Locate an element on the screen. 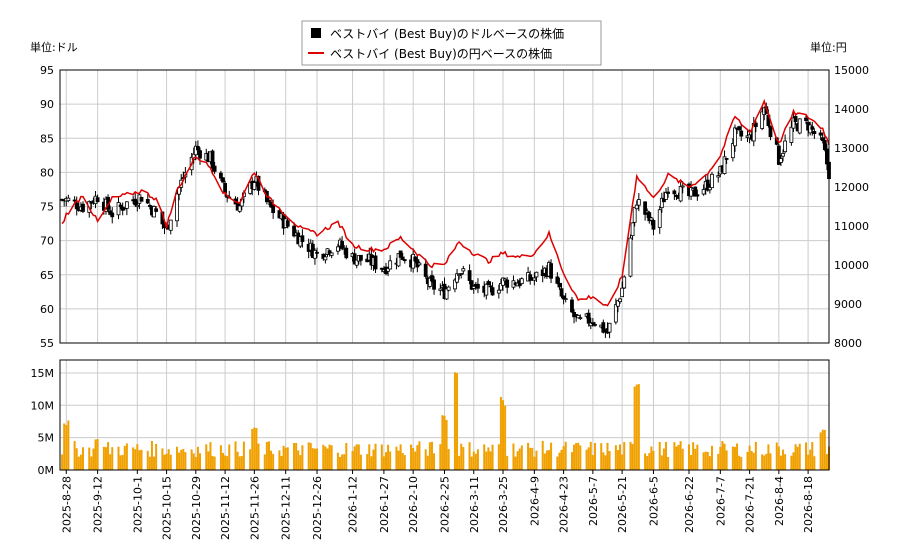 The height and width of the screenshot is (550, 900). x-tick-label: 2026-4-23 is located at coordinates (564, 504).